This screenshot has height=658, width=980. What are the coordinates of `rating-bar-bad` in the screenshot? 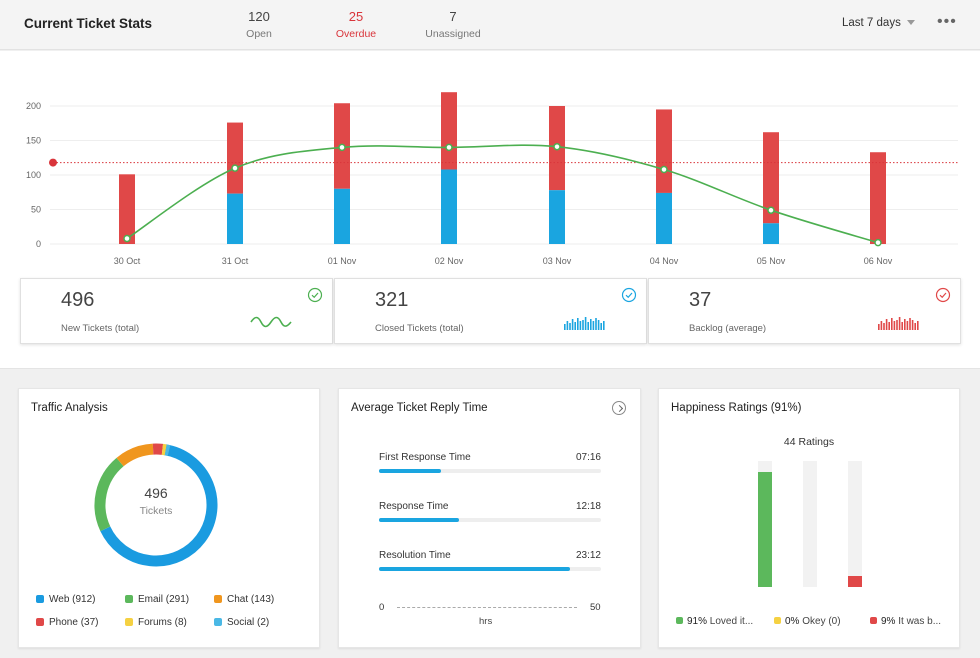 It's located at (855, 524).